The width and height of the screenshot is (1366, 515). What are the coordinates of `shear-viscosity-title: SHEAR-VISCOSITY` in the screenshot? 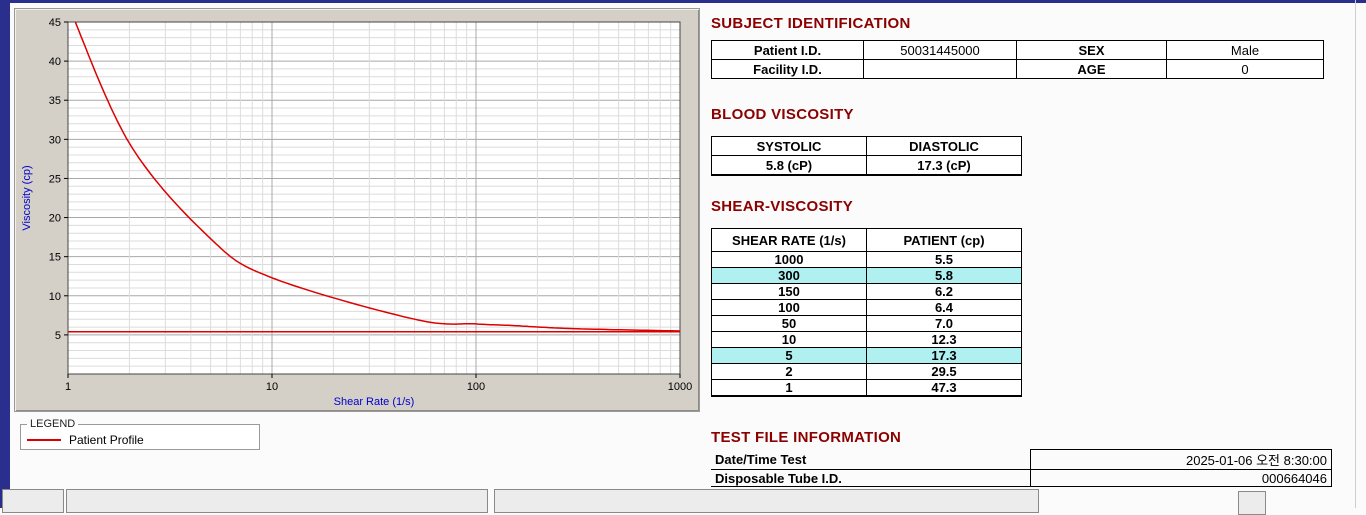 It's located at (782, 206).